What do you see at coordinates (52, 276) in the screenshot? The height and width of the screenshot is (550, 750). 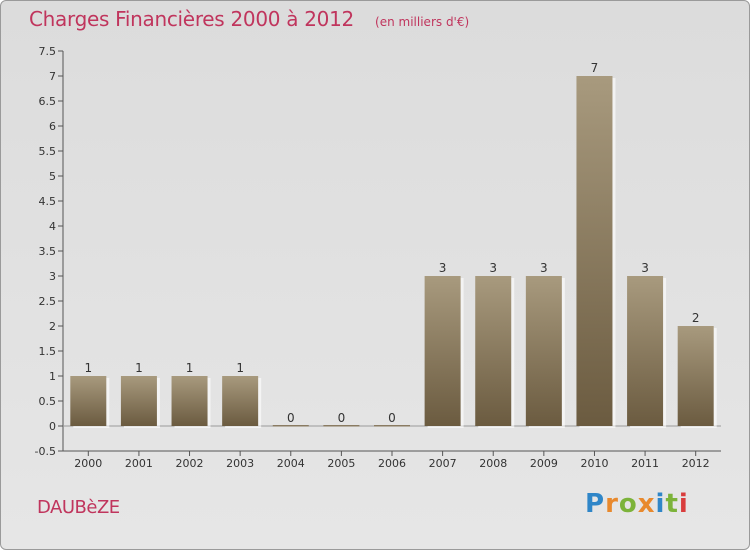 I see `y-tick-label: 3` at bounding box center [52, 276].